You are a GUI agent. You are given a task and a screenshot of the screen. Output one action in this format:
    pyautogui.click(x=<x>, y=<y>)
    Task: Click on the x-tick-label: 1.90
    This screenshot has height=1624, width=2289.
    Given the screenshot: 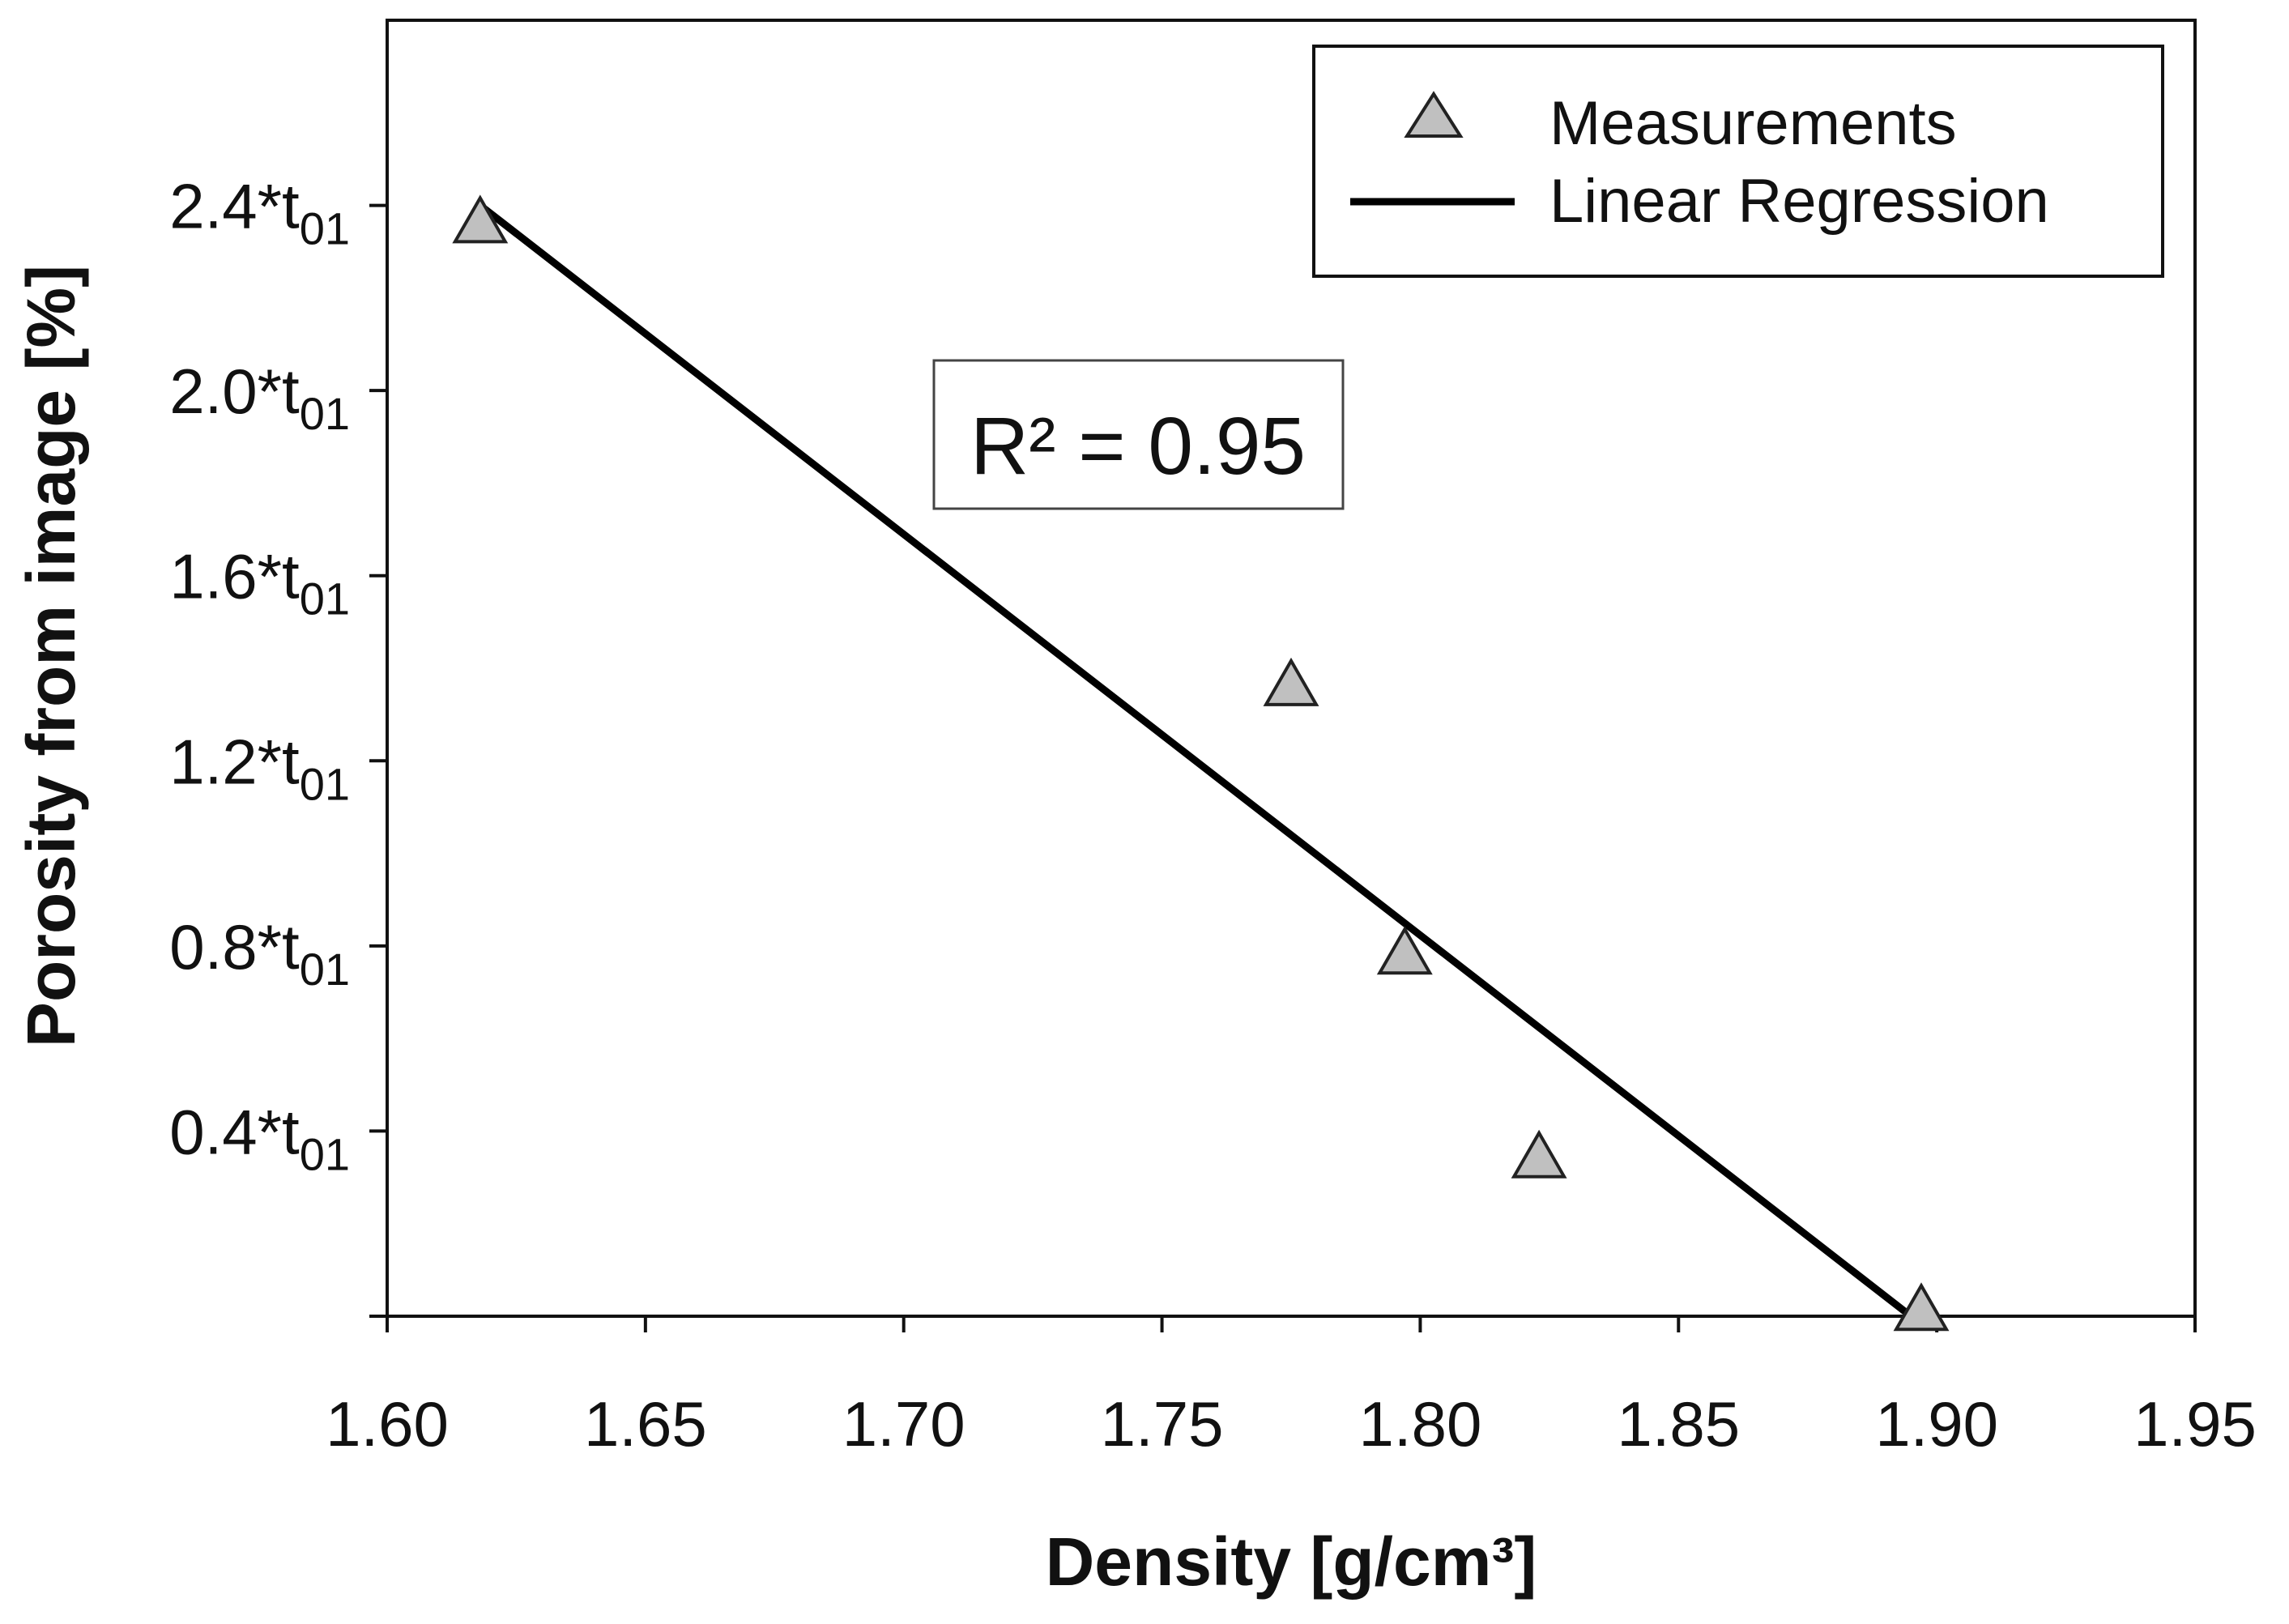 What is the action you would take?
    pyautogui.click(x=1937, y=1424)
    